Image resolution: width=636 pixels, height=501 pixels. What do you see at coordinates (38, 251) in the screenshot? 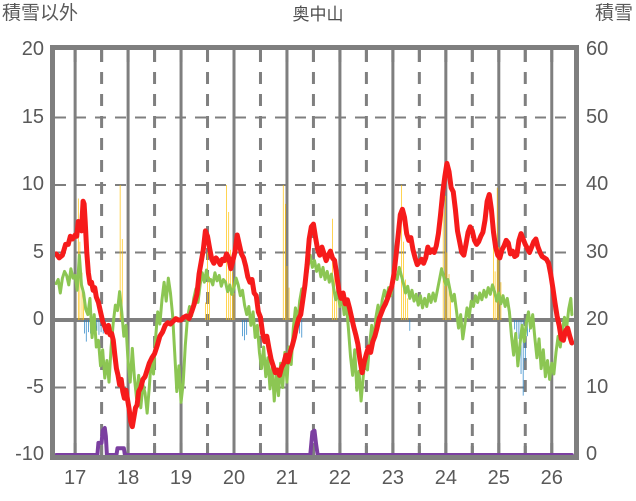
I see `left-axis-tick-5: 5` at bounding box center [38, 251].